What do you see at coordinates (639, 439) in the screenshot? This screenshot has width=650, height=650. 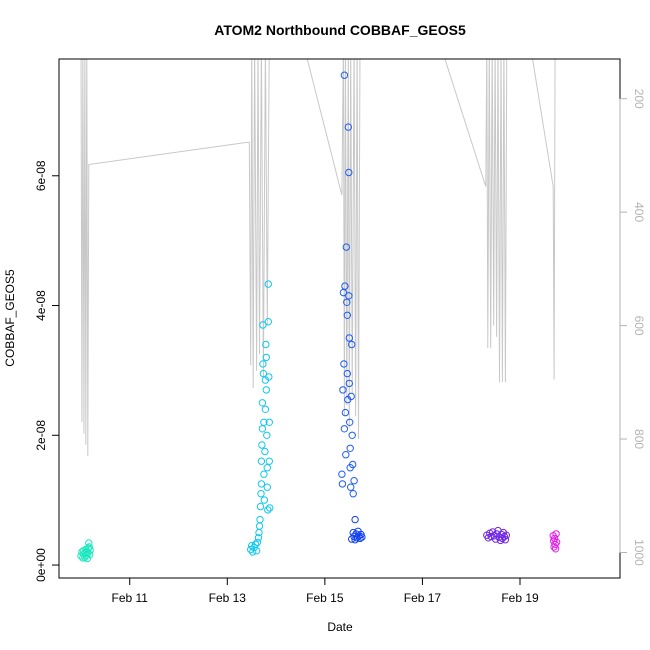 I see `y-right-tick-label: 800` at bounding box center [639, 439].